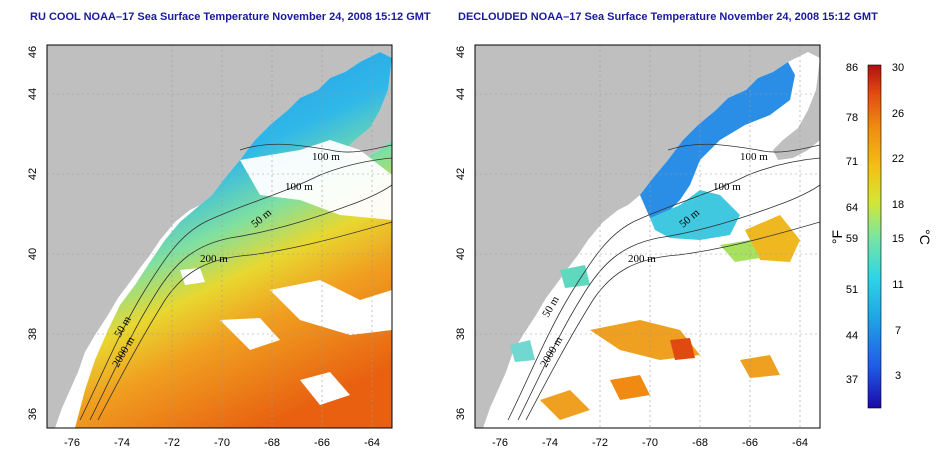 The image size is (950, 475). What do you see at coordinates (461, 52) in the screenshot?
I see `right-y-tick: 46` at bounding box center [461, 52].